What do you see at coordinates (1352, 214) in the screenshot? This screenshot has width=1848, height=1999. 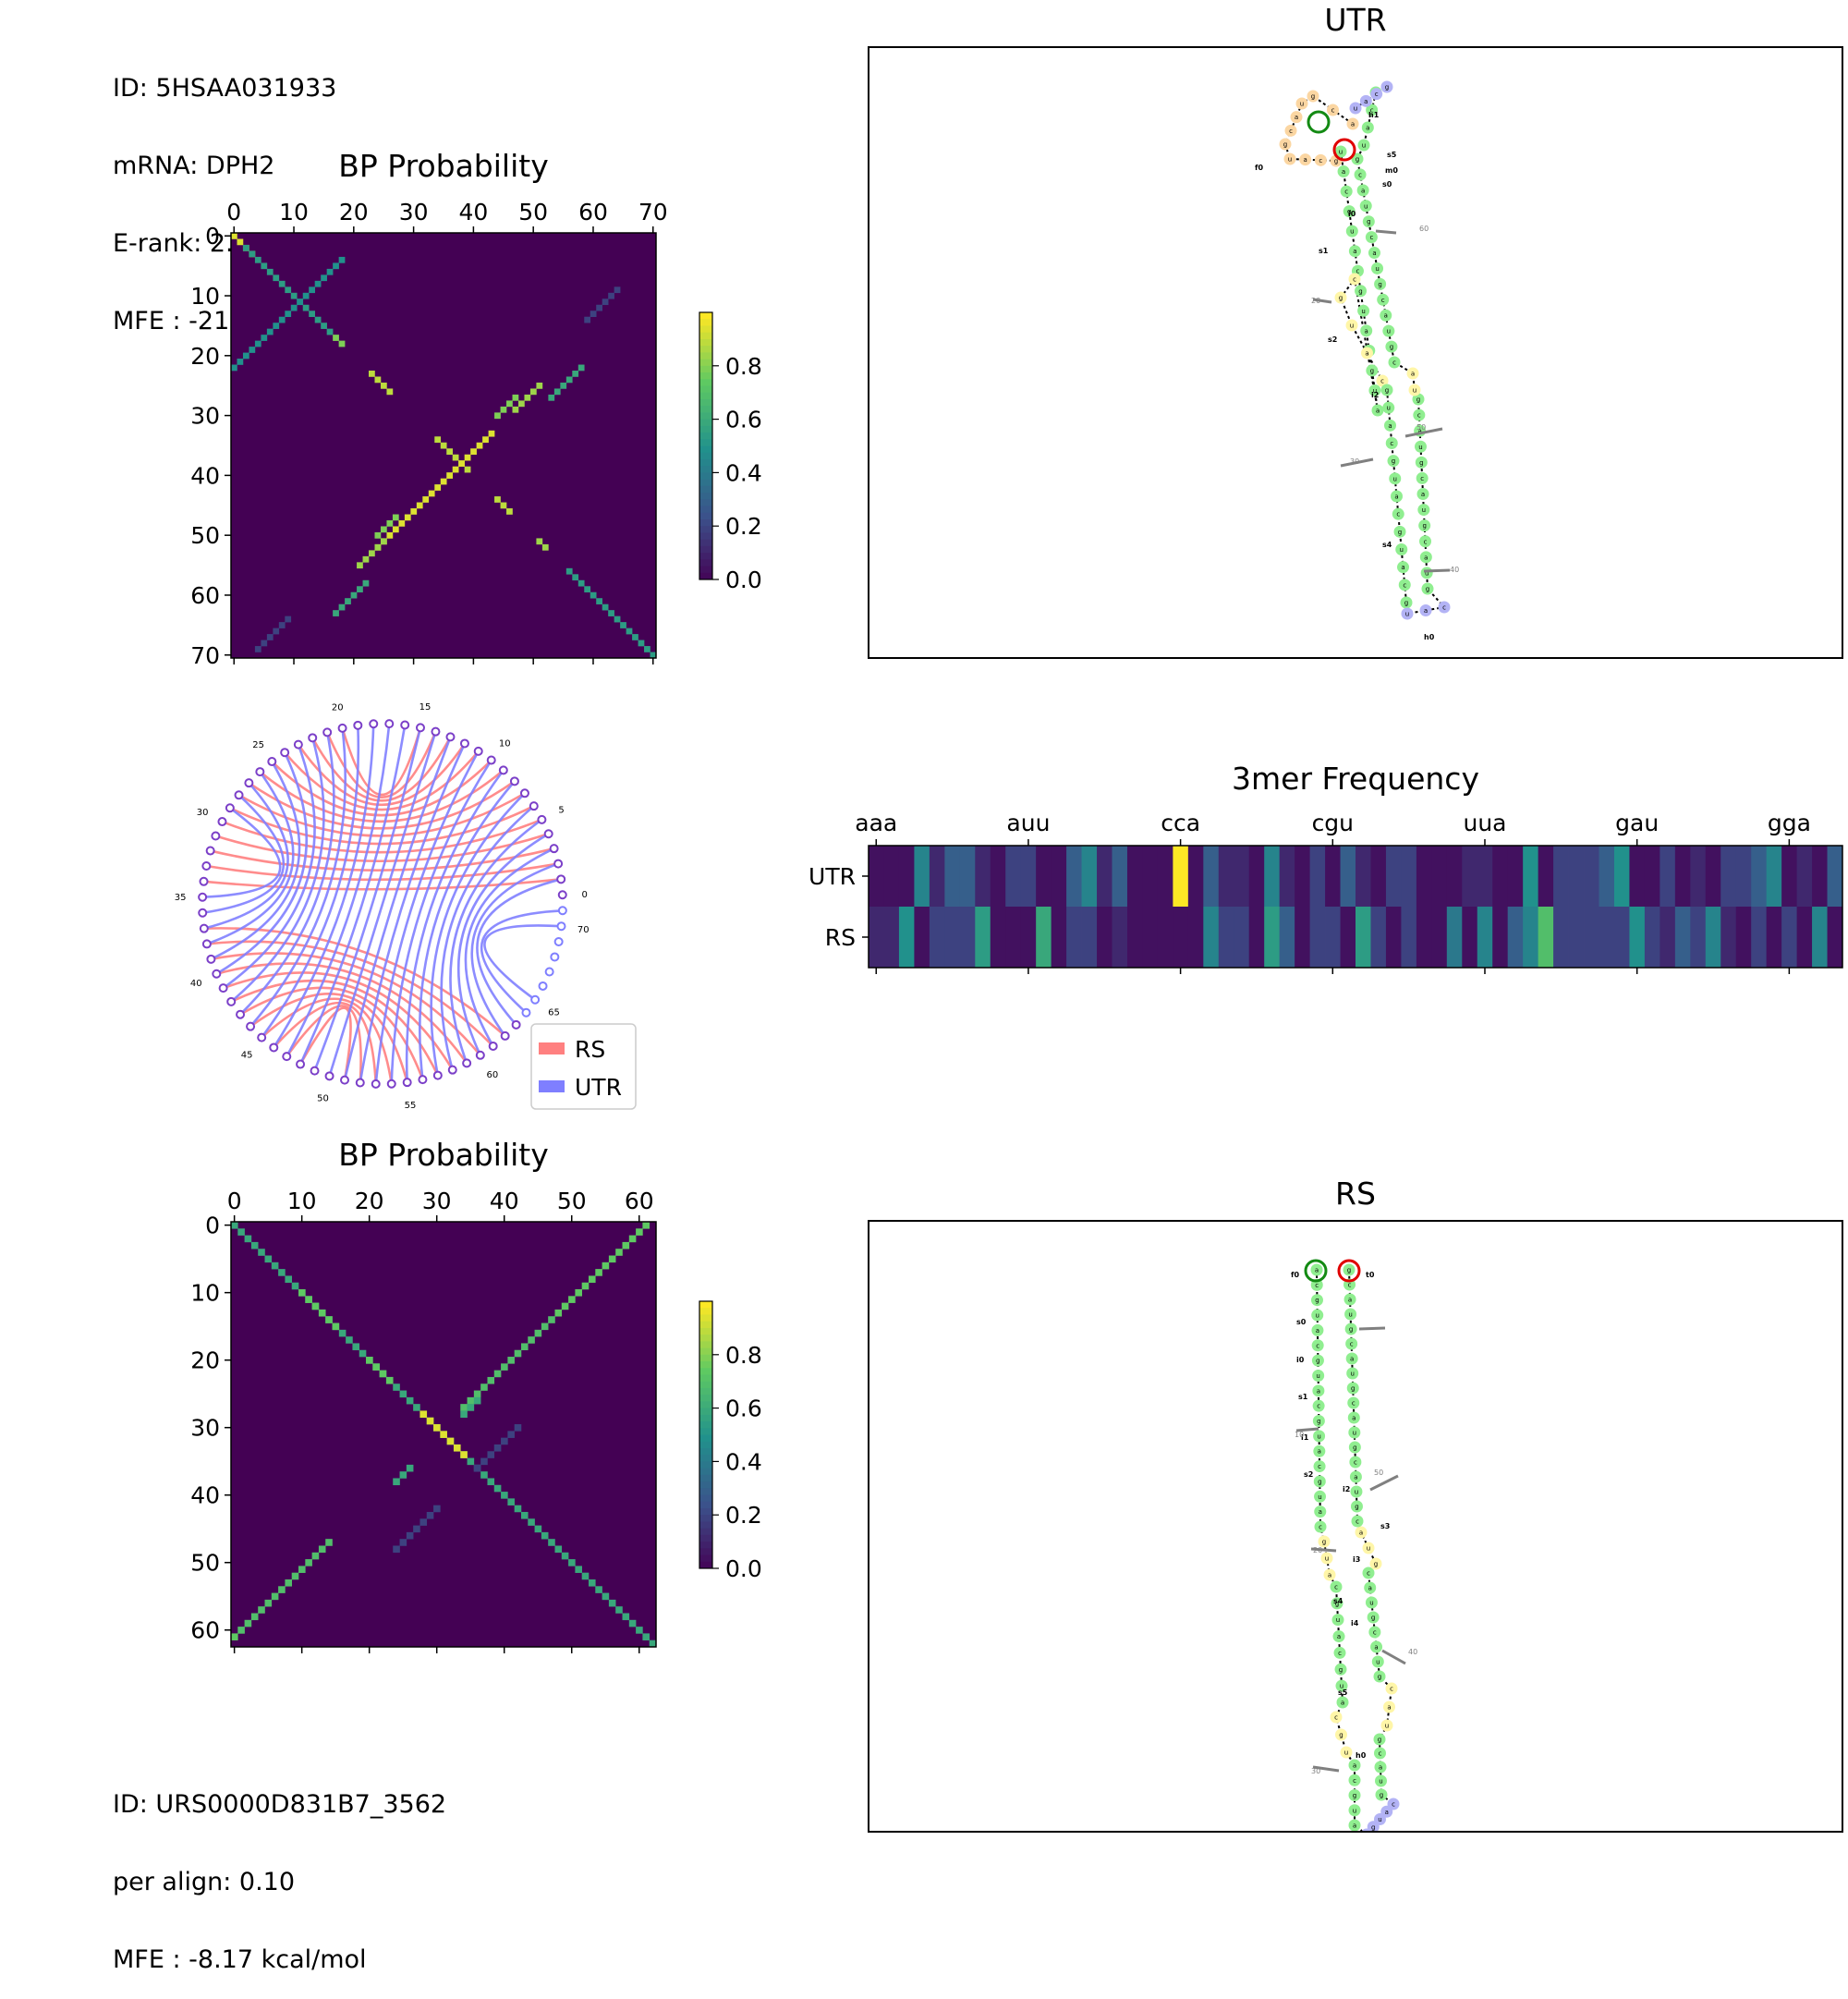 I see `loop-label: i0` at bounding box center [1352, 214].